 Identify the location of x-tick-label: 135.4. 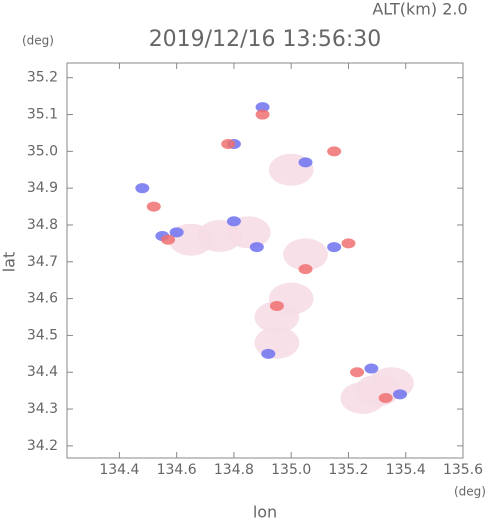
(406, 470).